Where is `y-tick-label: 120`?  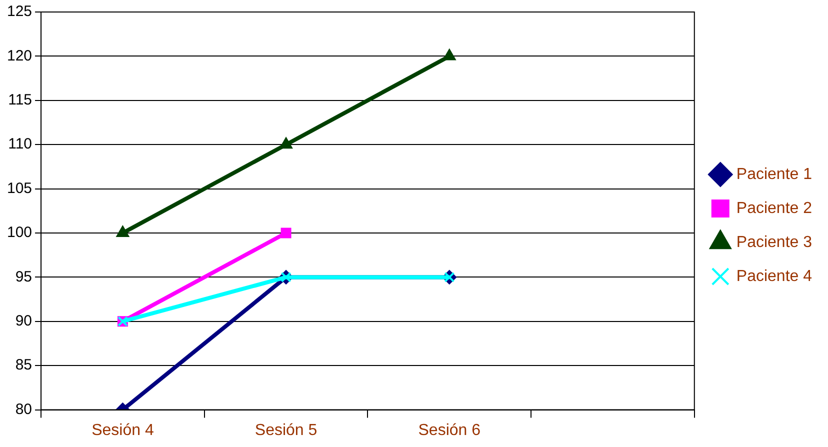 y-tick-label: 120 is located at coordinates (19, 55).